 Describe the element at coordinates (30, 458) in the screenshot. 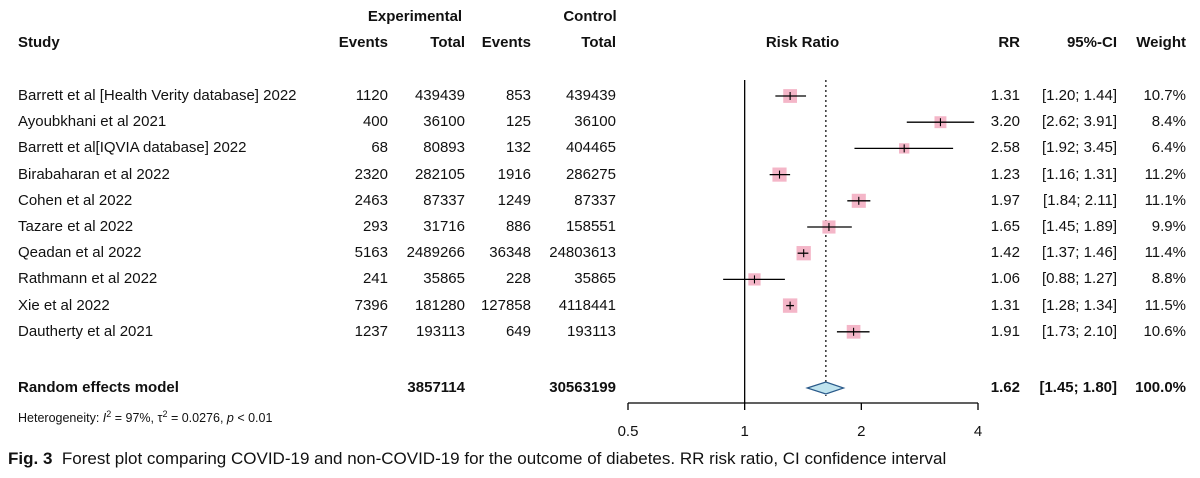

I see `figure-label: Fig. 3` at that location.